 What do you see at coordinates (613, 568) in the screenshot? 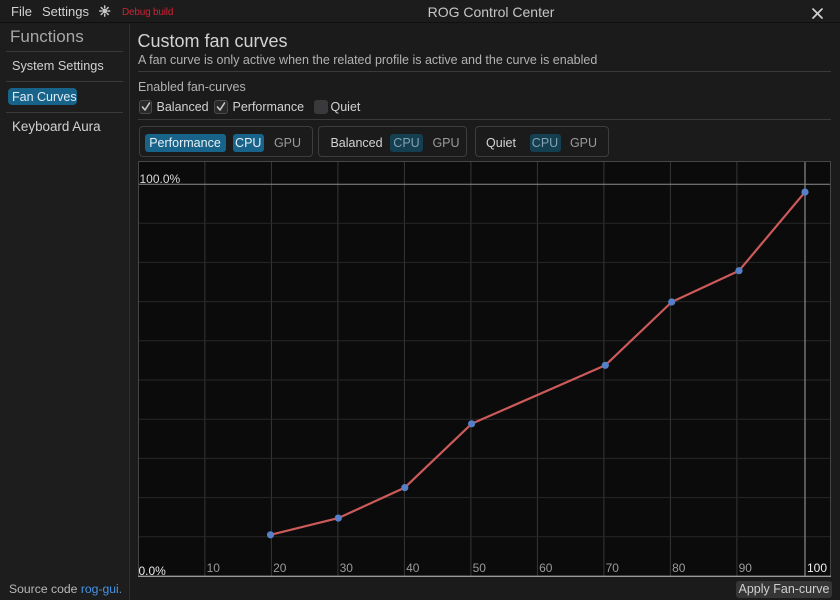
I see `svg-text: 70` at bounding box center [613, 568].